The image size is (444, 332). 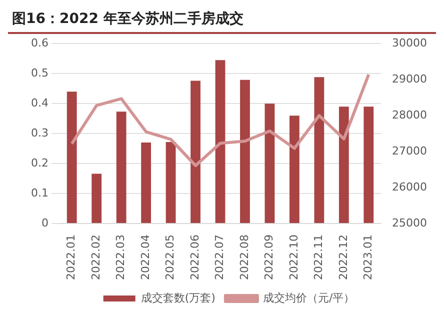 I want to click on y-tick-label: 0.3, so click(x=39, y=133).